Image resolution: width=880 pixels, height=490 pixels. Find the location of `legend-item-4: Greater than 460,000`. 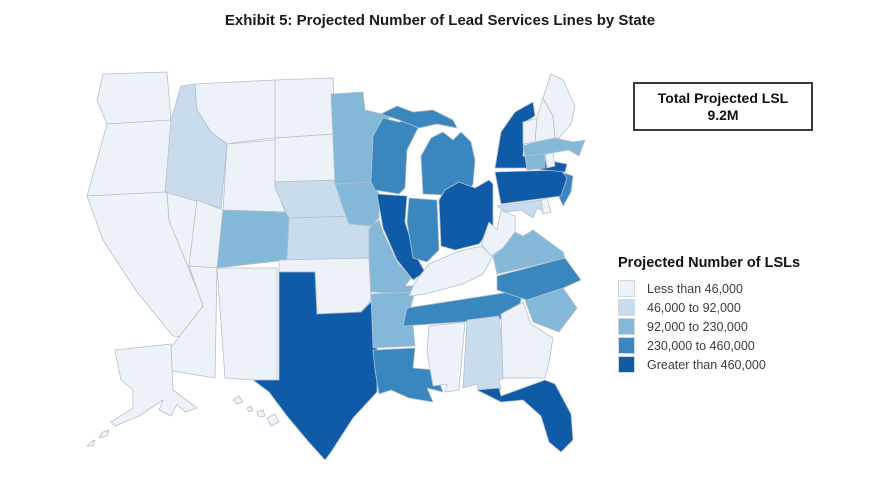

legend-item-4: Greater than 460,000 is located at coordinates (733, 364).